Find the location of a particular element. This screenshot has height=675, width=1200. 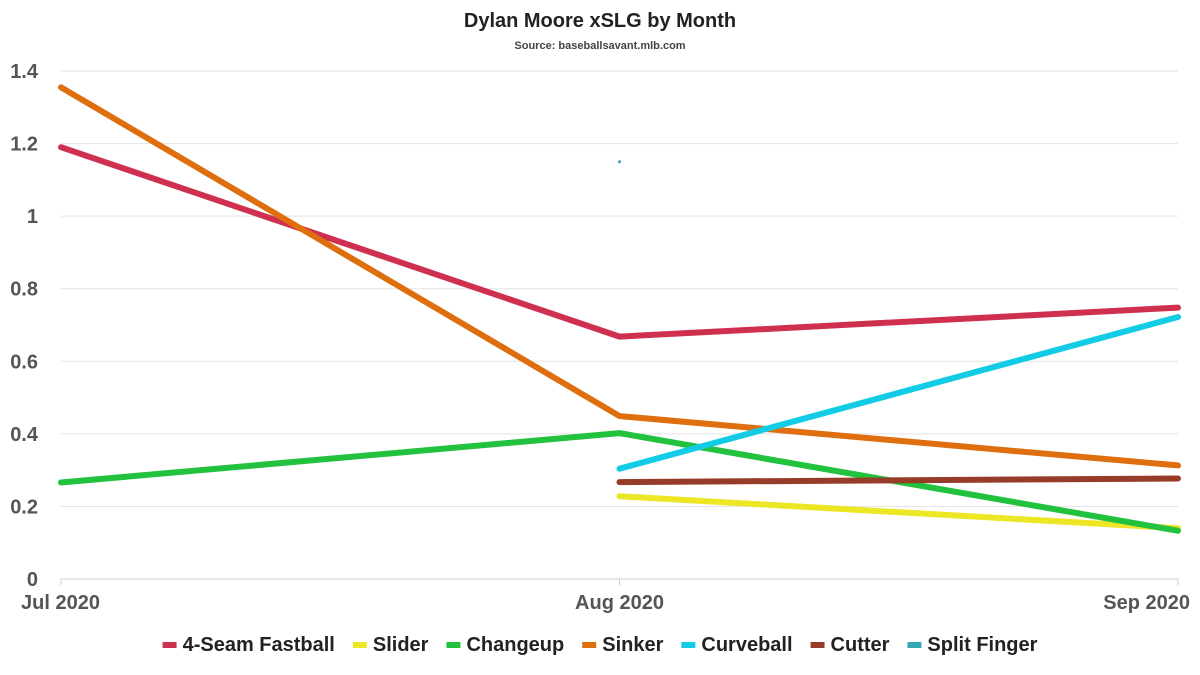

legend-item: Curveball is located at coordinates (737, 645).